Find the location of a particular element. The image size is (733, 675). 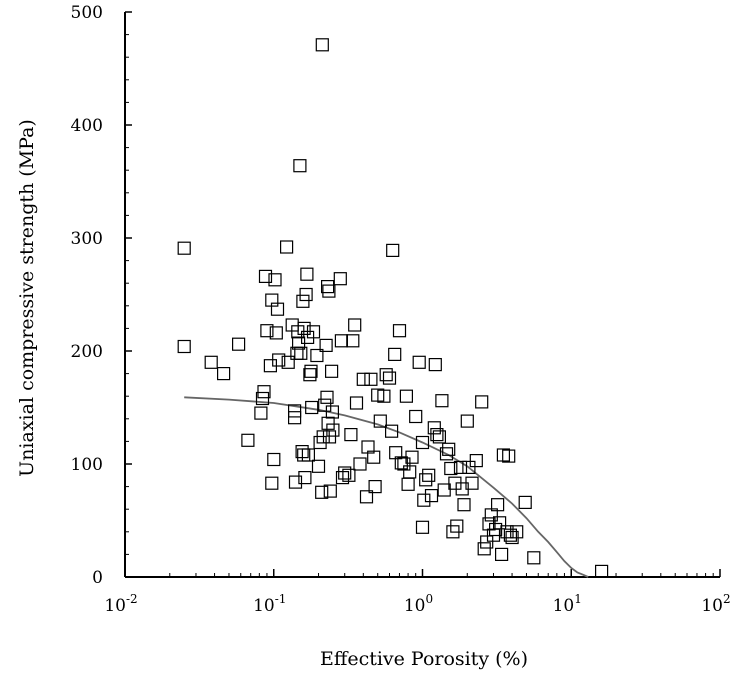

y-axis-ticks: 0 100 200 300 400 500 is located at coordinates (101, 295).